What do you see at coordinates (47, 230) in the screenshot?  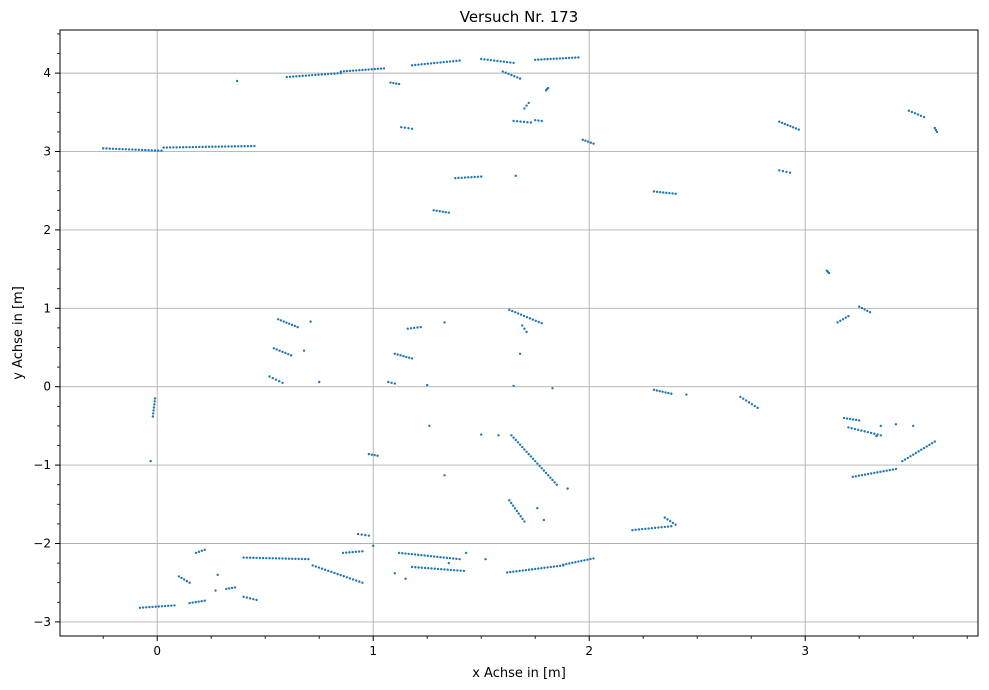 I see `y-tick-label: 2` at bounding box center [47, 230].